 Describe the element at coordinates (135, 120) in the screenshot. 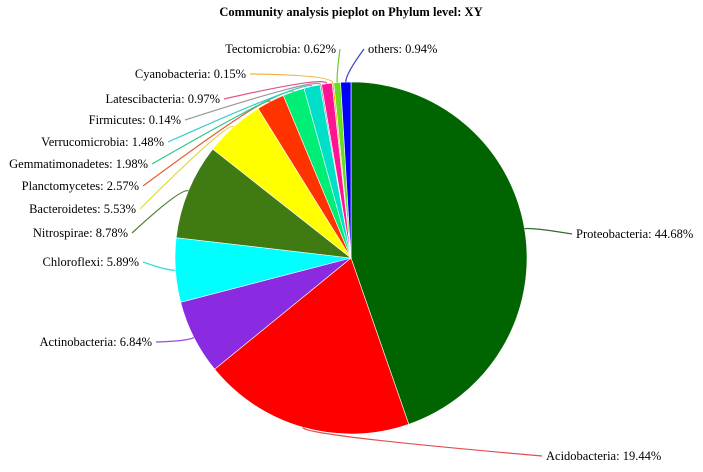

I see `slice-label-firmicutes: Firmicutes: 0.14%` at that location.